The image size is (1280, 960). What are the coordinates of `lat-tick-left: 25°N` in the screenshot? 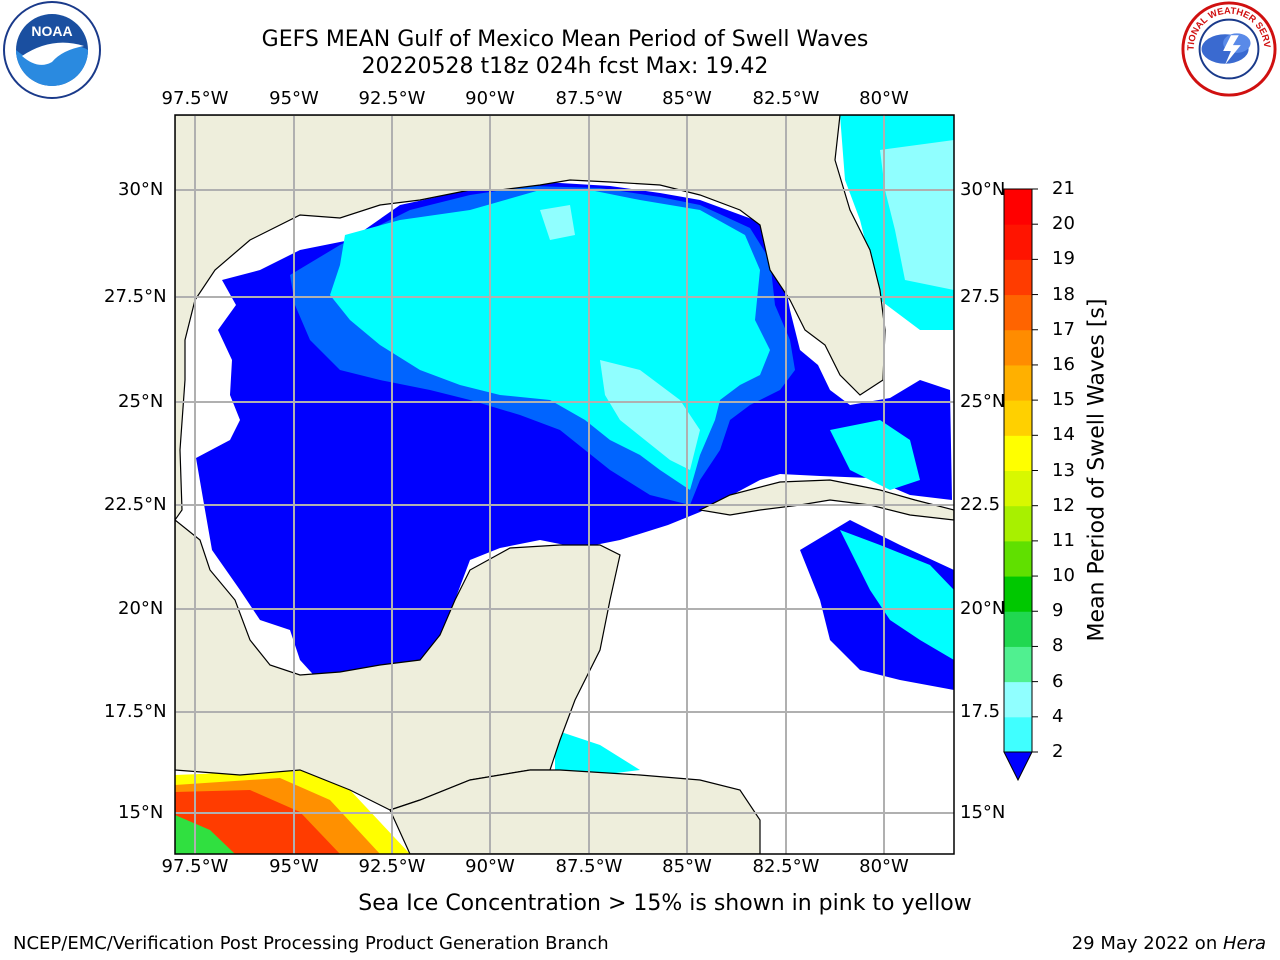 It's located at (141, 401).